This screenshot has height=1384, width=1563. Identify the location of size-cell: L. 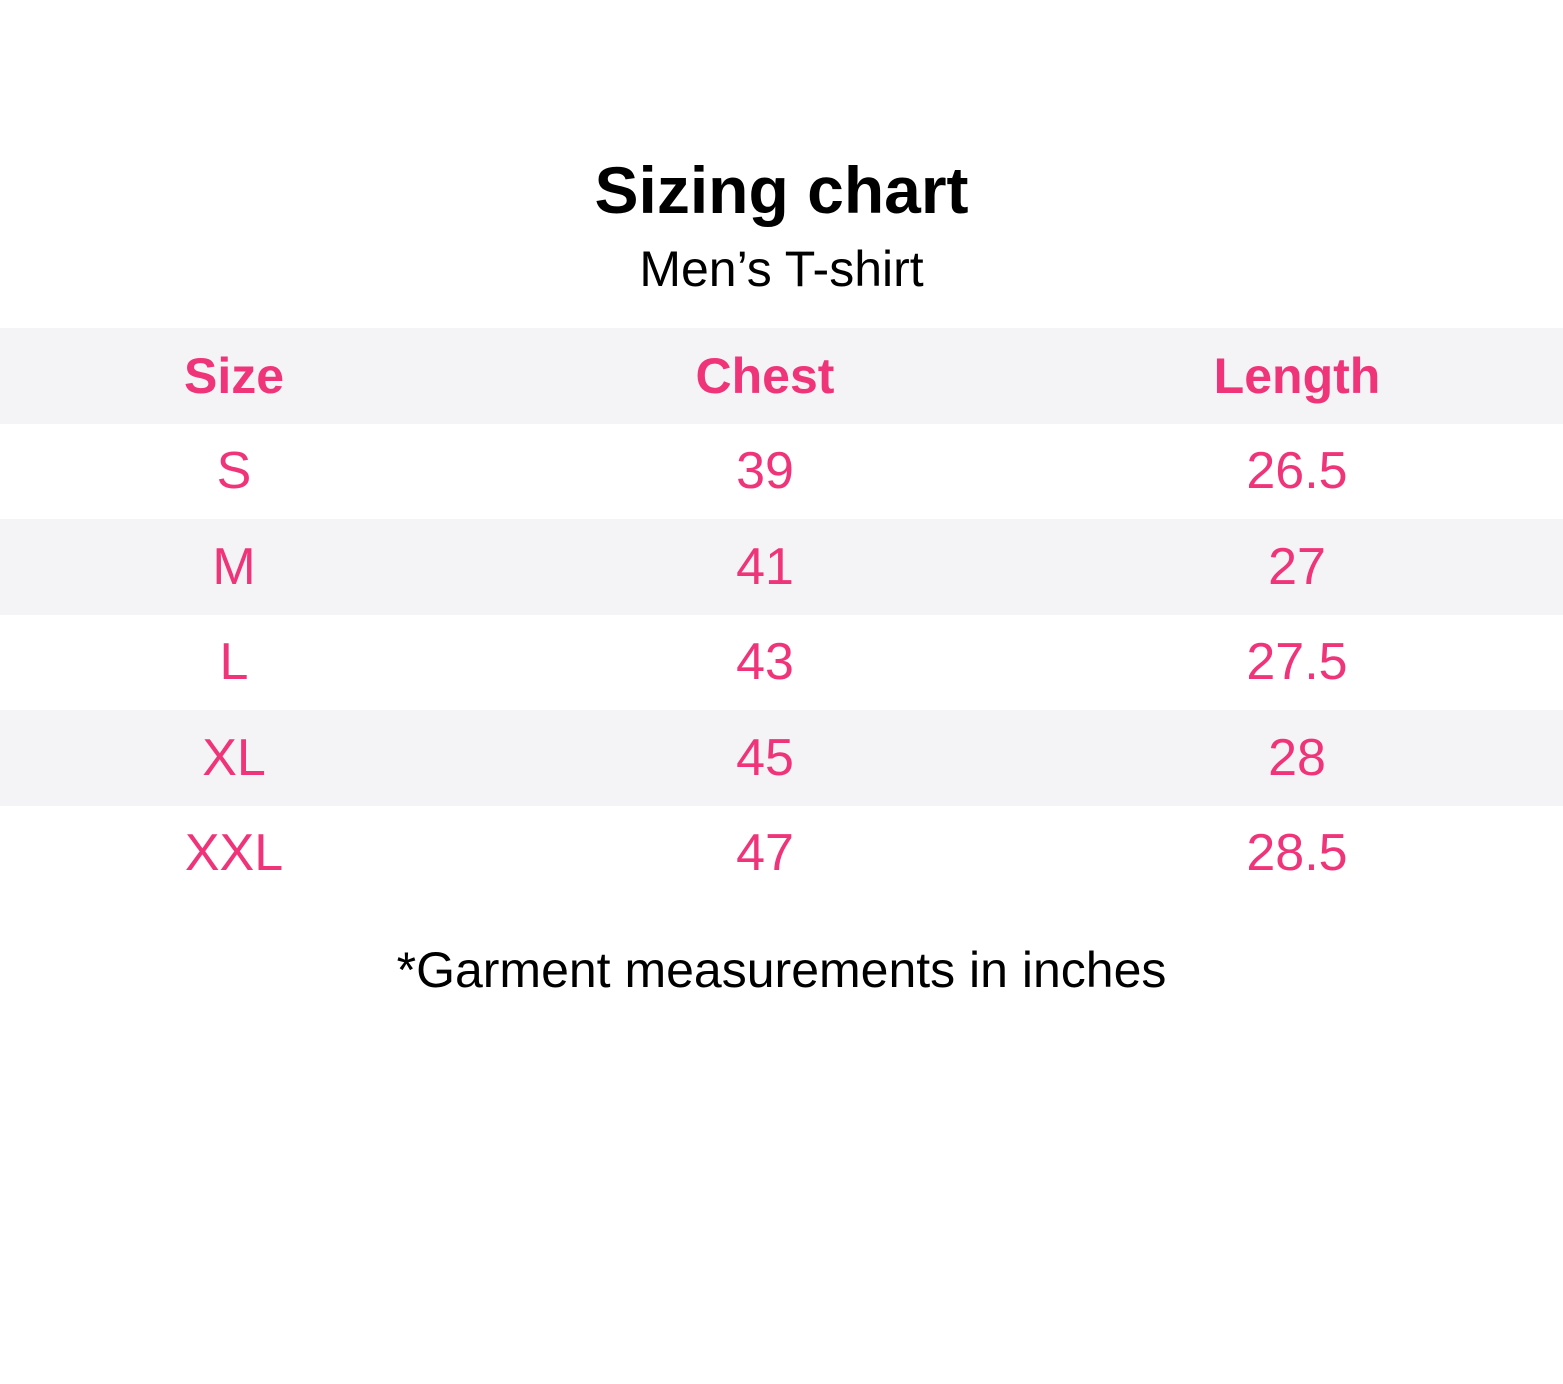
(234, 662).